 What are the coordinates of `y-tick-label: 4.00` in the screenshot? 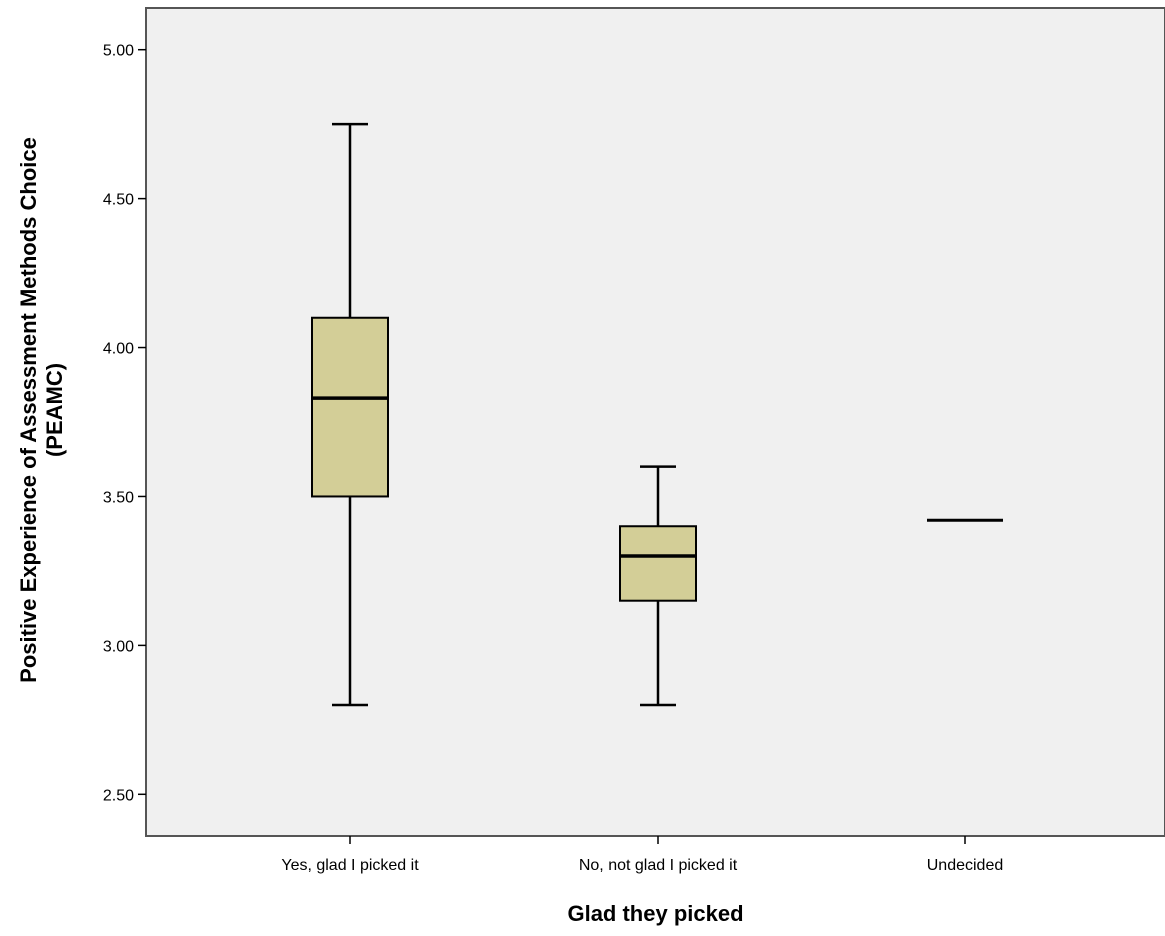 It's located at (118, 349).